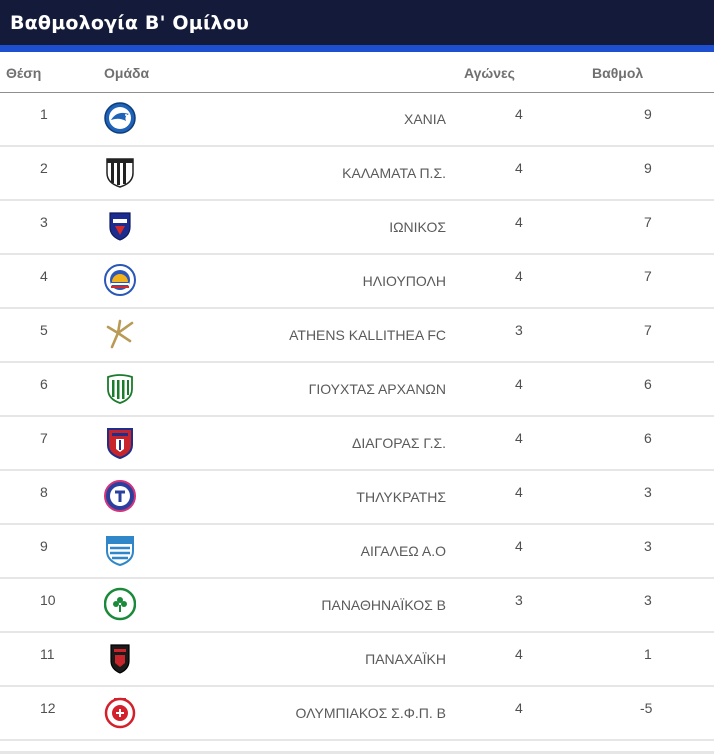 The width and height of the screenshot is (714, 754). I want to click on table-row: 7 ΔΙΑΓΟΡΑΣ Γ.Σ. 4 6, so click(357, 444).